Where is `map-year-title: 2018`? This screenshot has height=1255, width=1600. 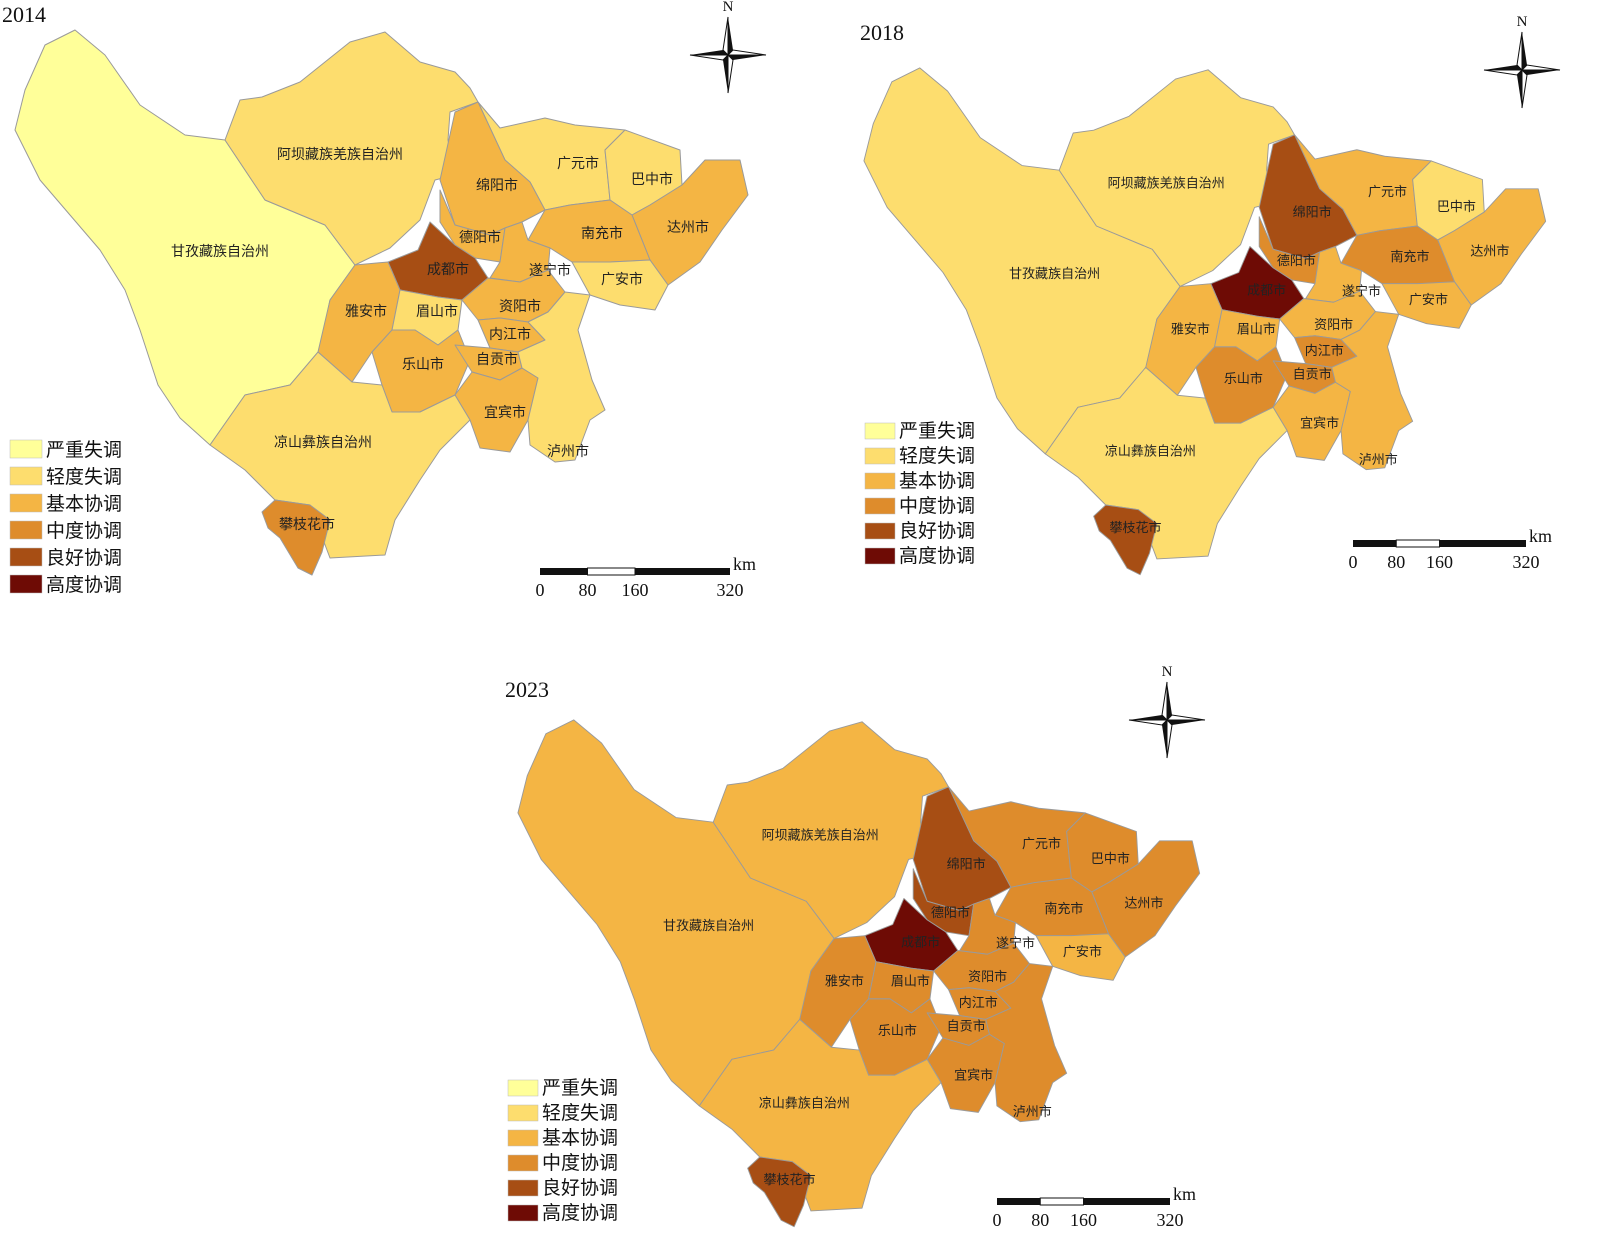 map-year-title: 2018 is located at coordinates (882, 32).